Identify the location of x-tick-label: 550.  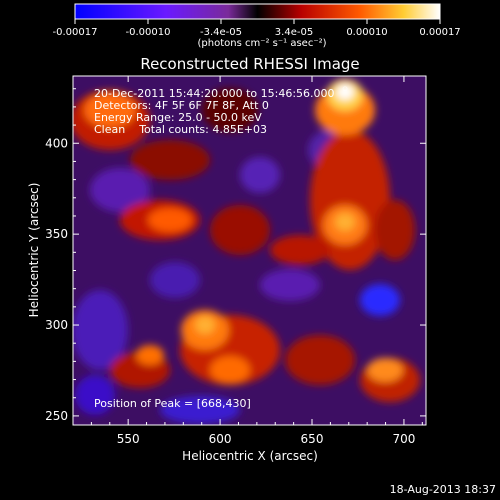
(128, 439).